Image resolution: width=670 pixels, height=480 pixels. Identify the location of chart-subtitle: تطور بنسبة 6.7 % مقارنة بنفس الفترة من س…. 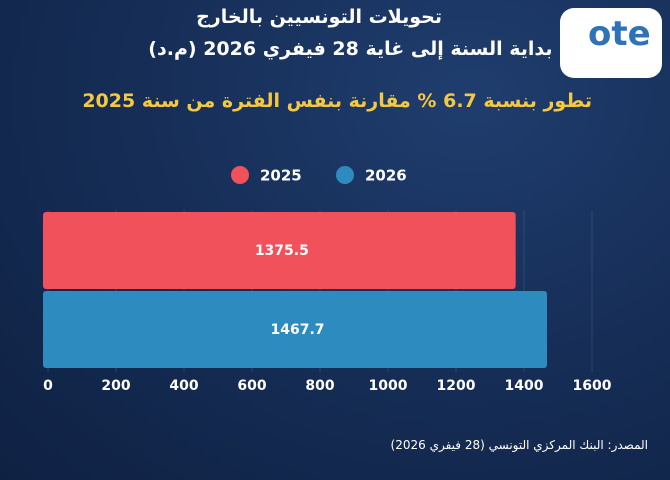
(337, 101).